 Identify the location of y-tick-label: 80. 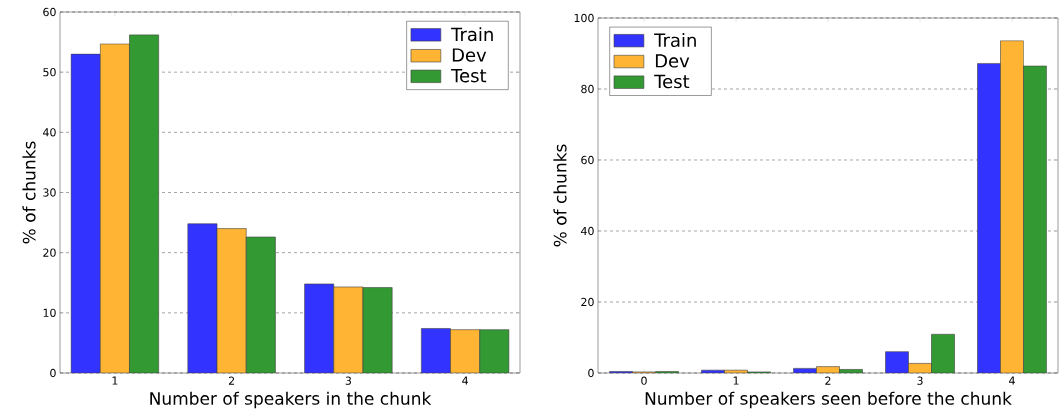
(587, 89).